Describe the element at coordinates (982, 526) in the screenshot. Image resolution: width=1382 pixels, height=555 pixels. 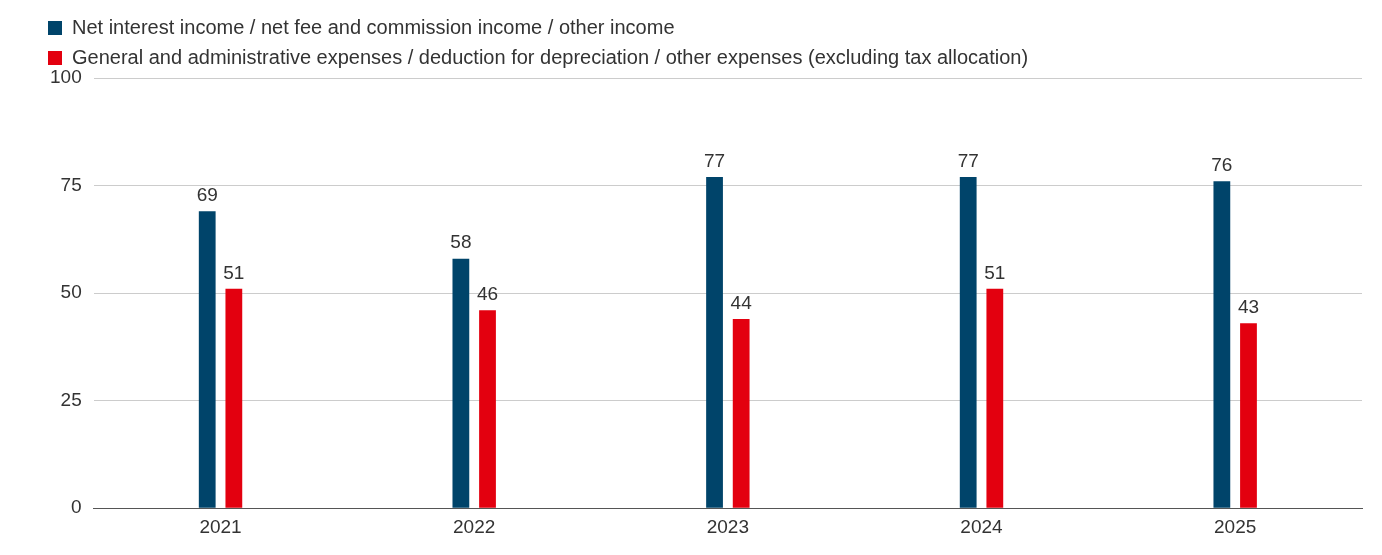
I see `x-tick-label: 2024` at that location.